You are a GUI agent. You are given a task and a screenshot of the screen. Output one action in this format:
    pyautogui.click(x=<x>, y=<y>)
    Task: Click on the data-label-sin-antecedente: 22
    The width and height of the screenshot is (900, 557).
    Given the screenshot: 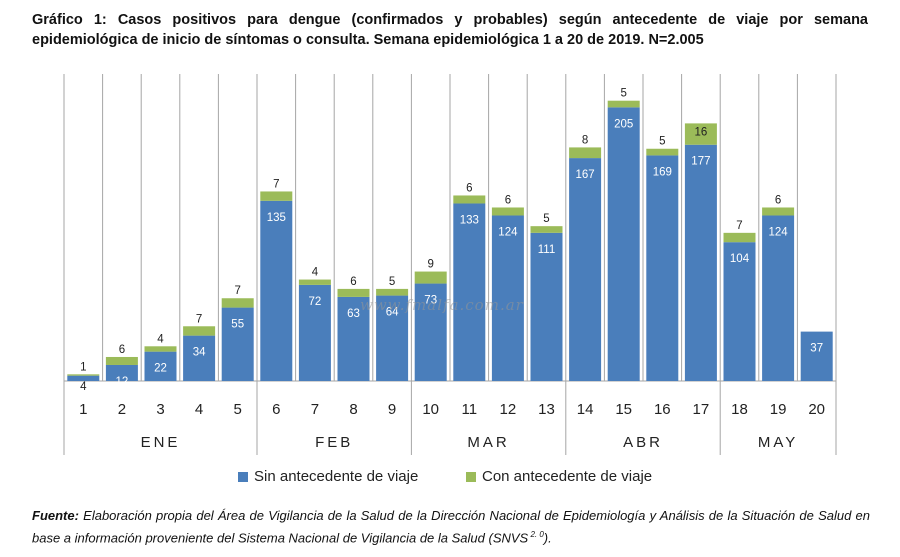 What is the action you would take?
    pyautogui.click(x=160, y=369)
    